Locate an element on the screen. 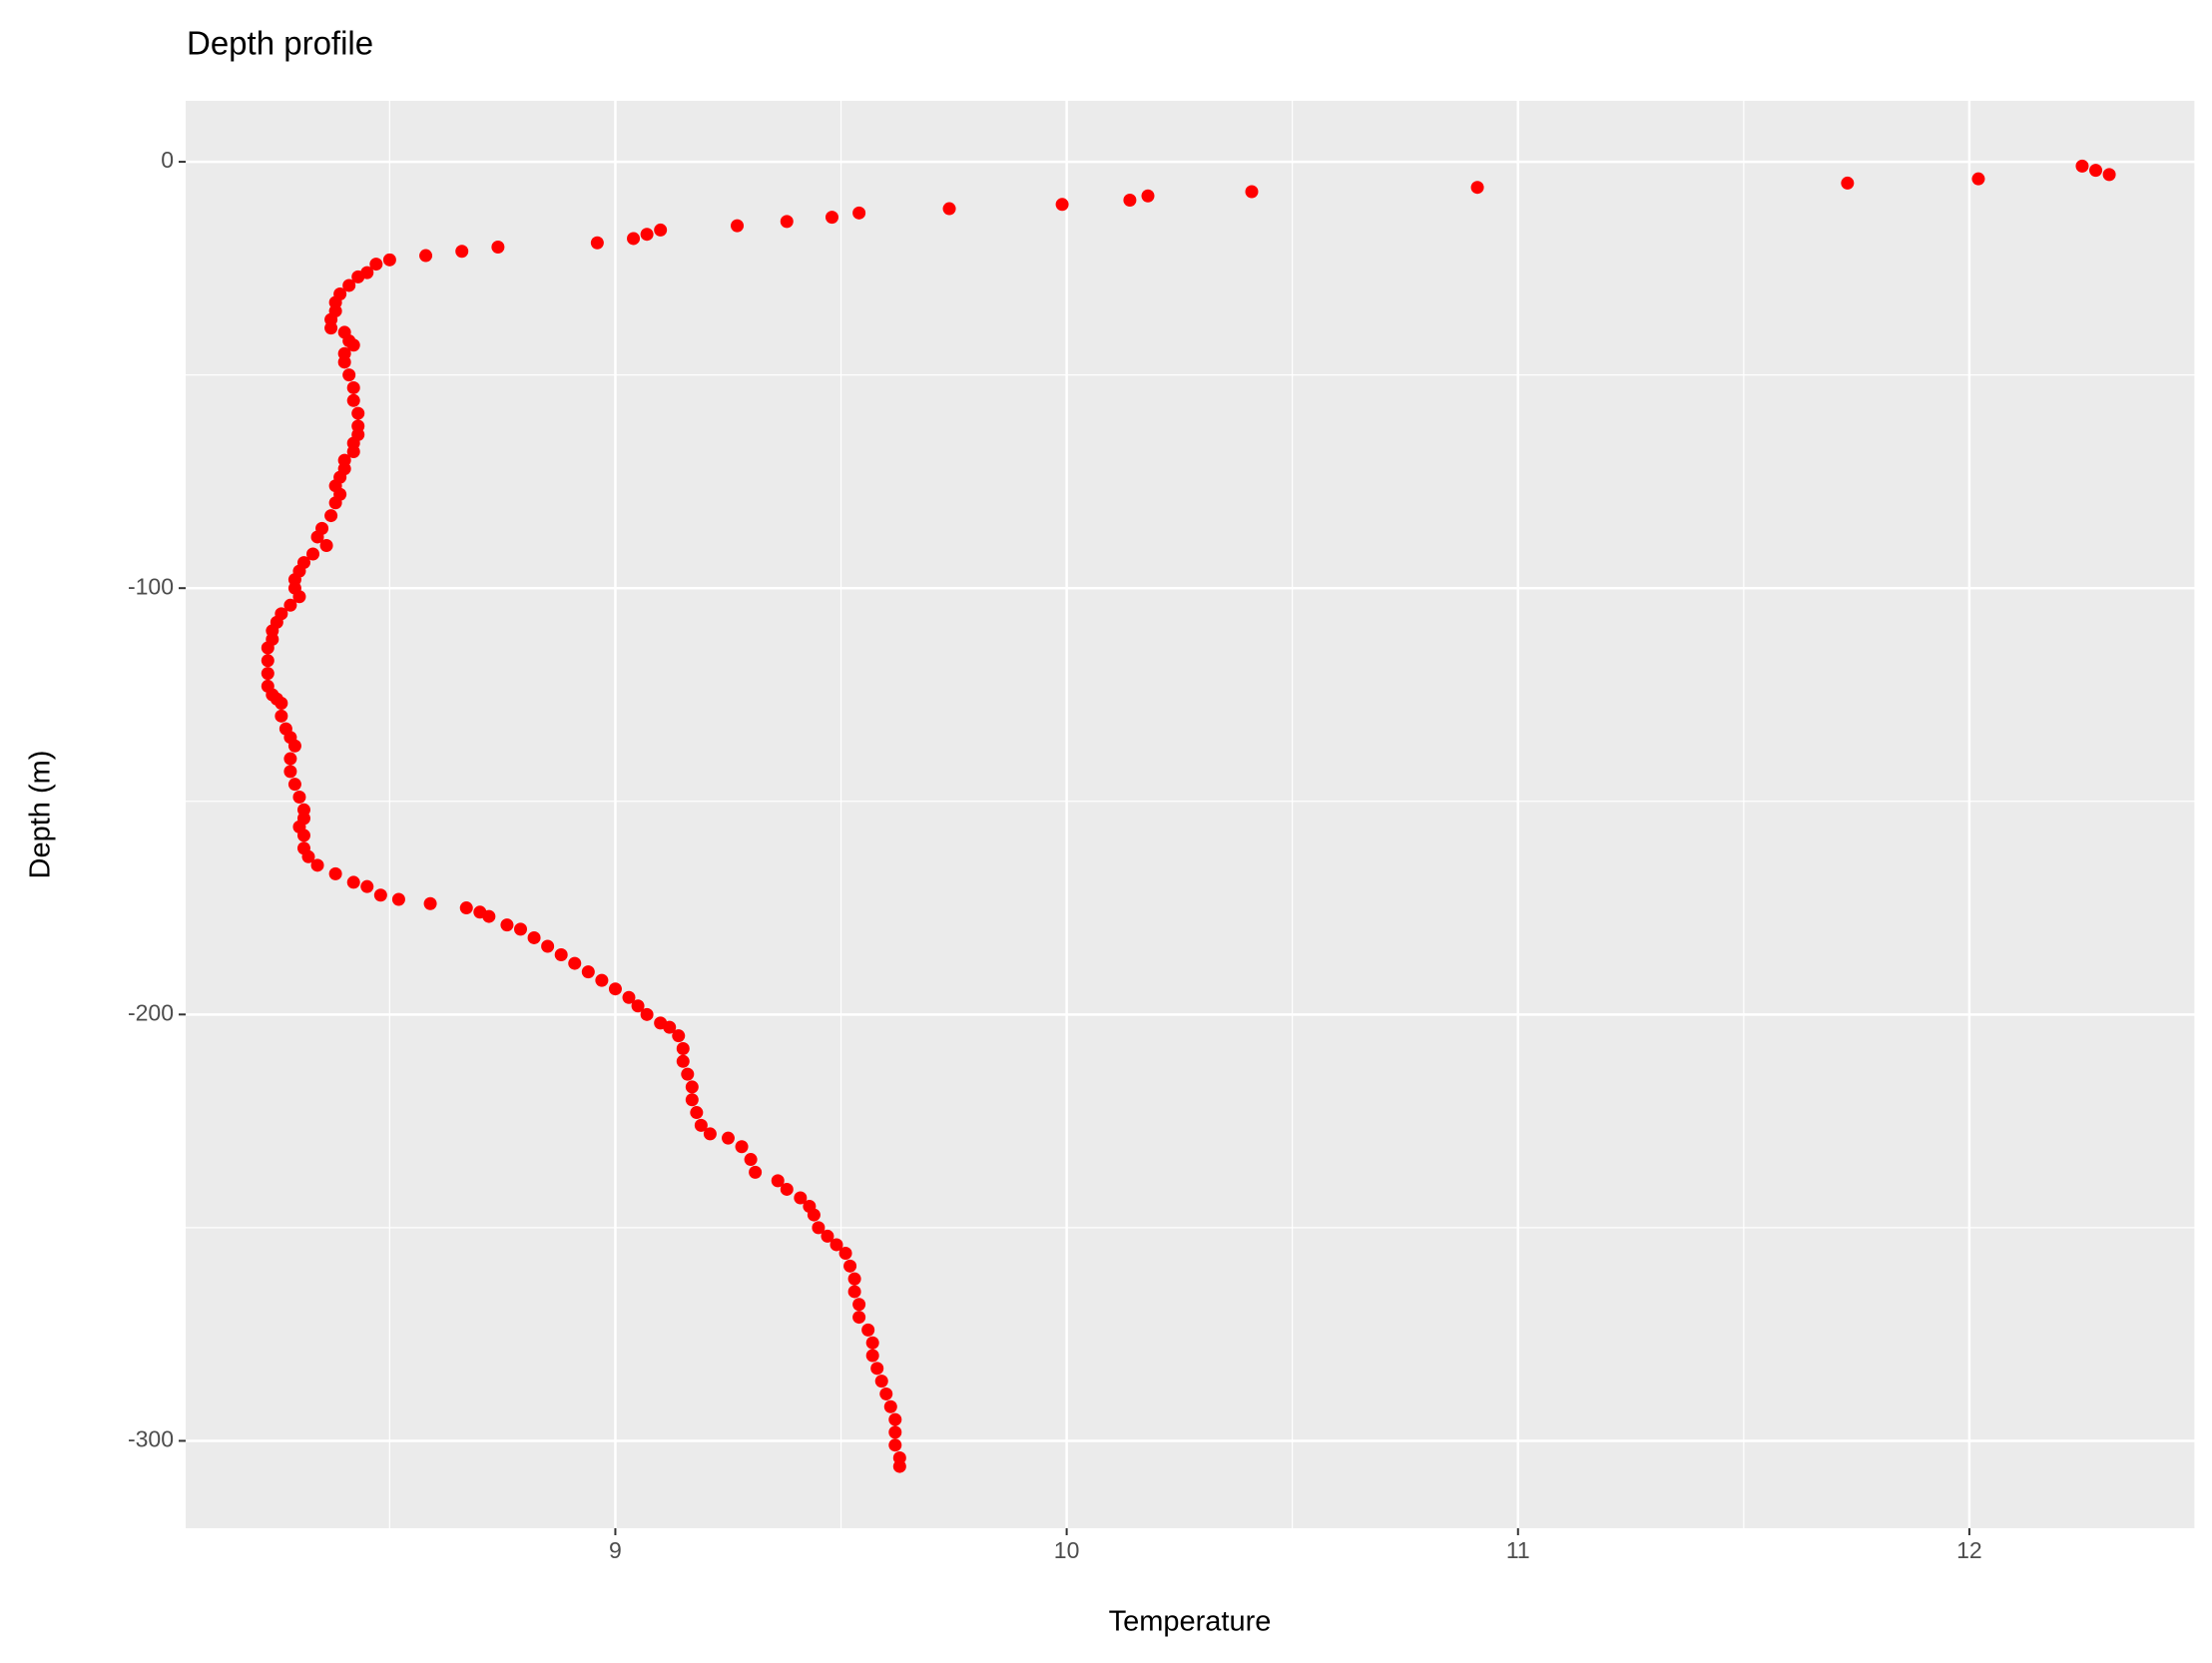 Image resolution: width=2212 pixels, height=1663 pixels. y-tick-label: 0 is located at coordinates (167, 160).